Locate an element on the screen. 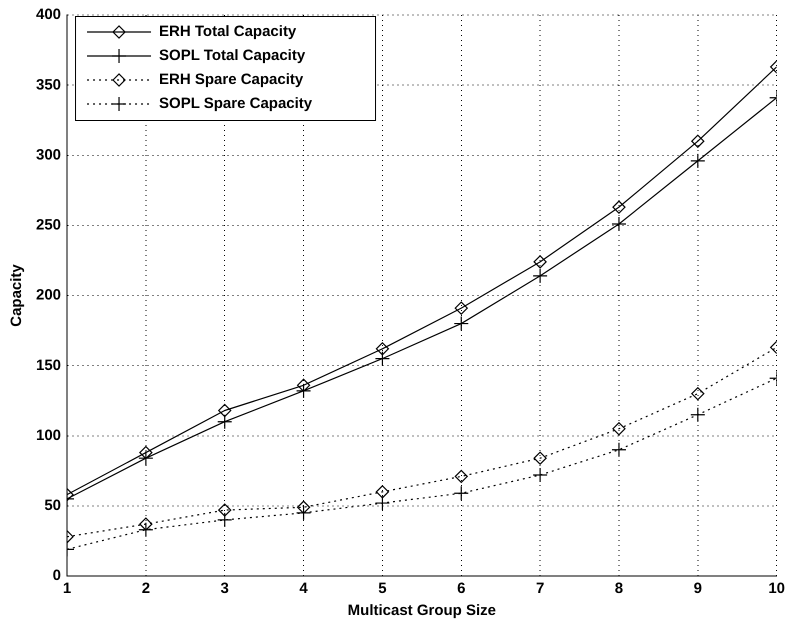 The height and width of the screenshot is (624, 789). y-tick-label: 250 is located at coordinates (49, 225).